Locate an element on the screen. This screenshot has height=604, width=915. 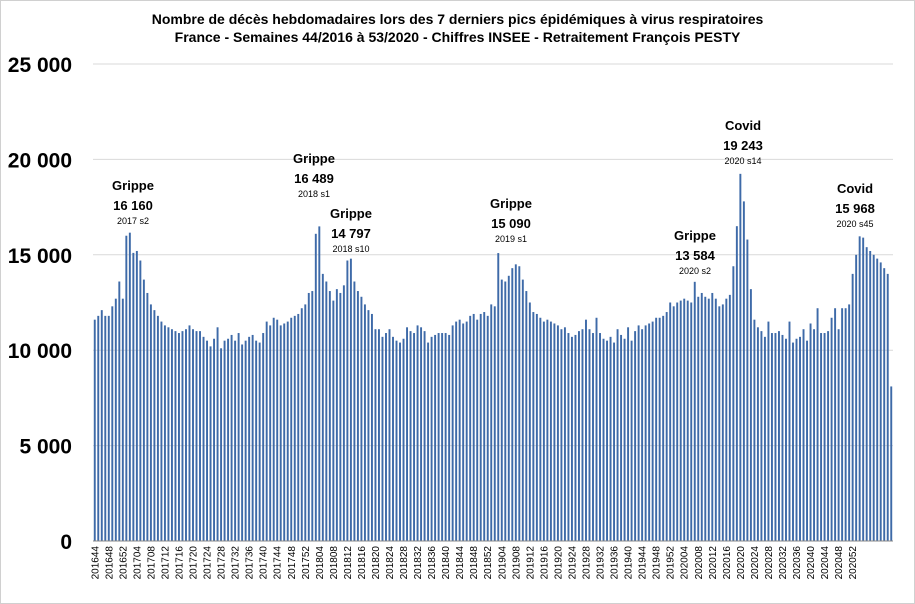
annotation-label: Covid is located at coordinates (855, 188).